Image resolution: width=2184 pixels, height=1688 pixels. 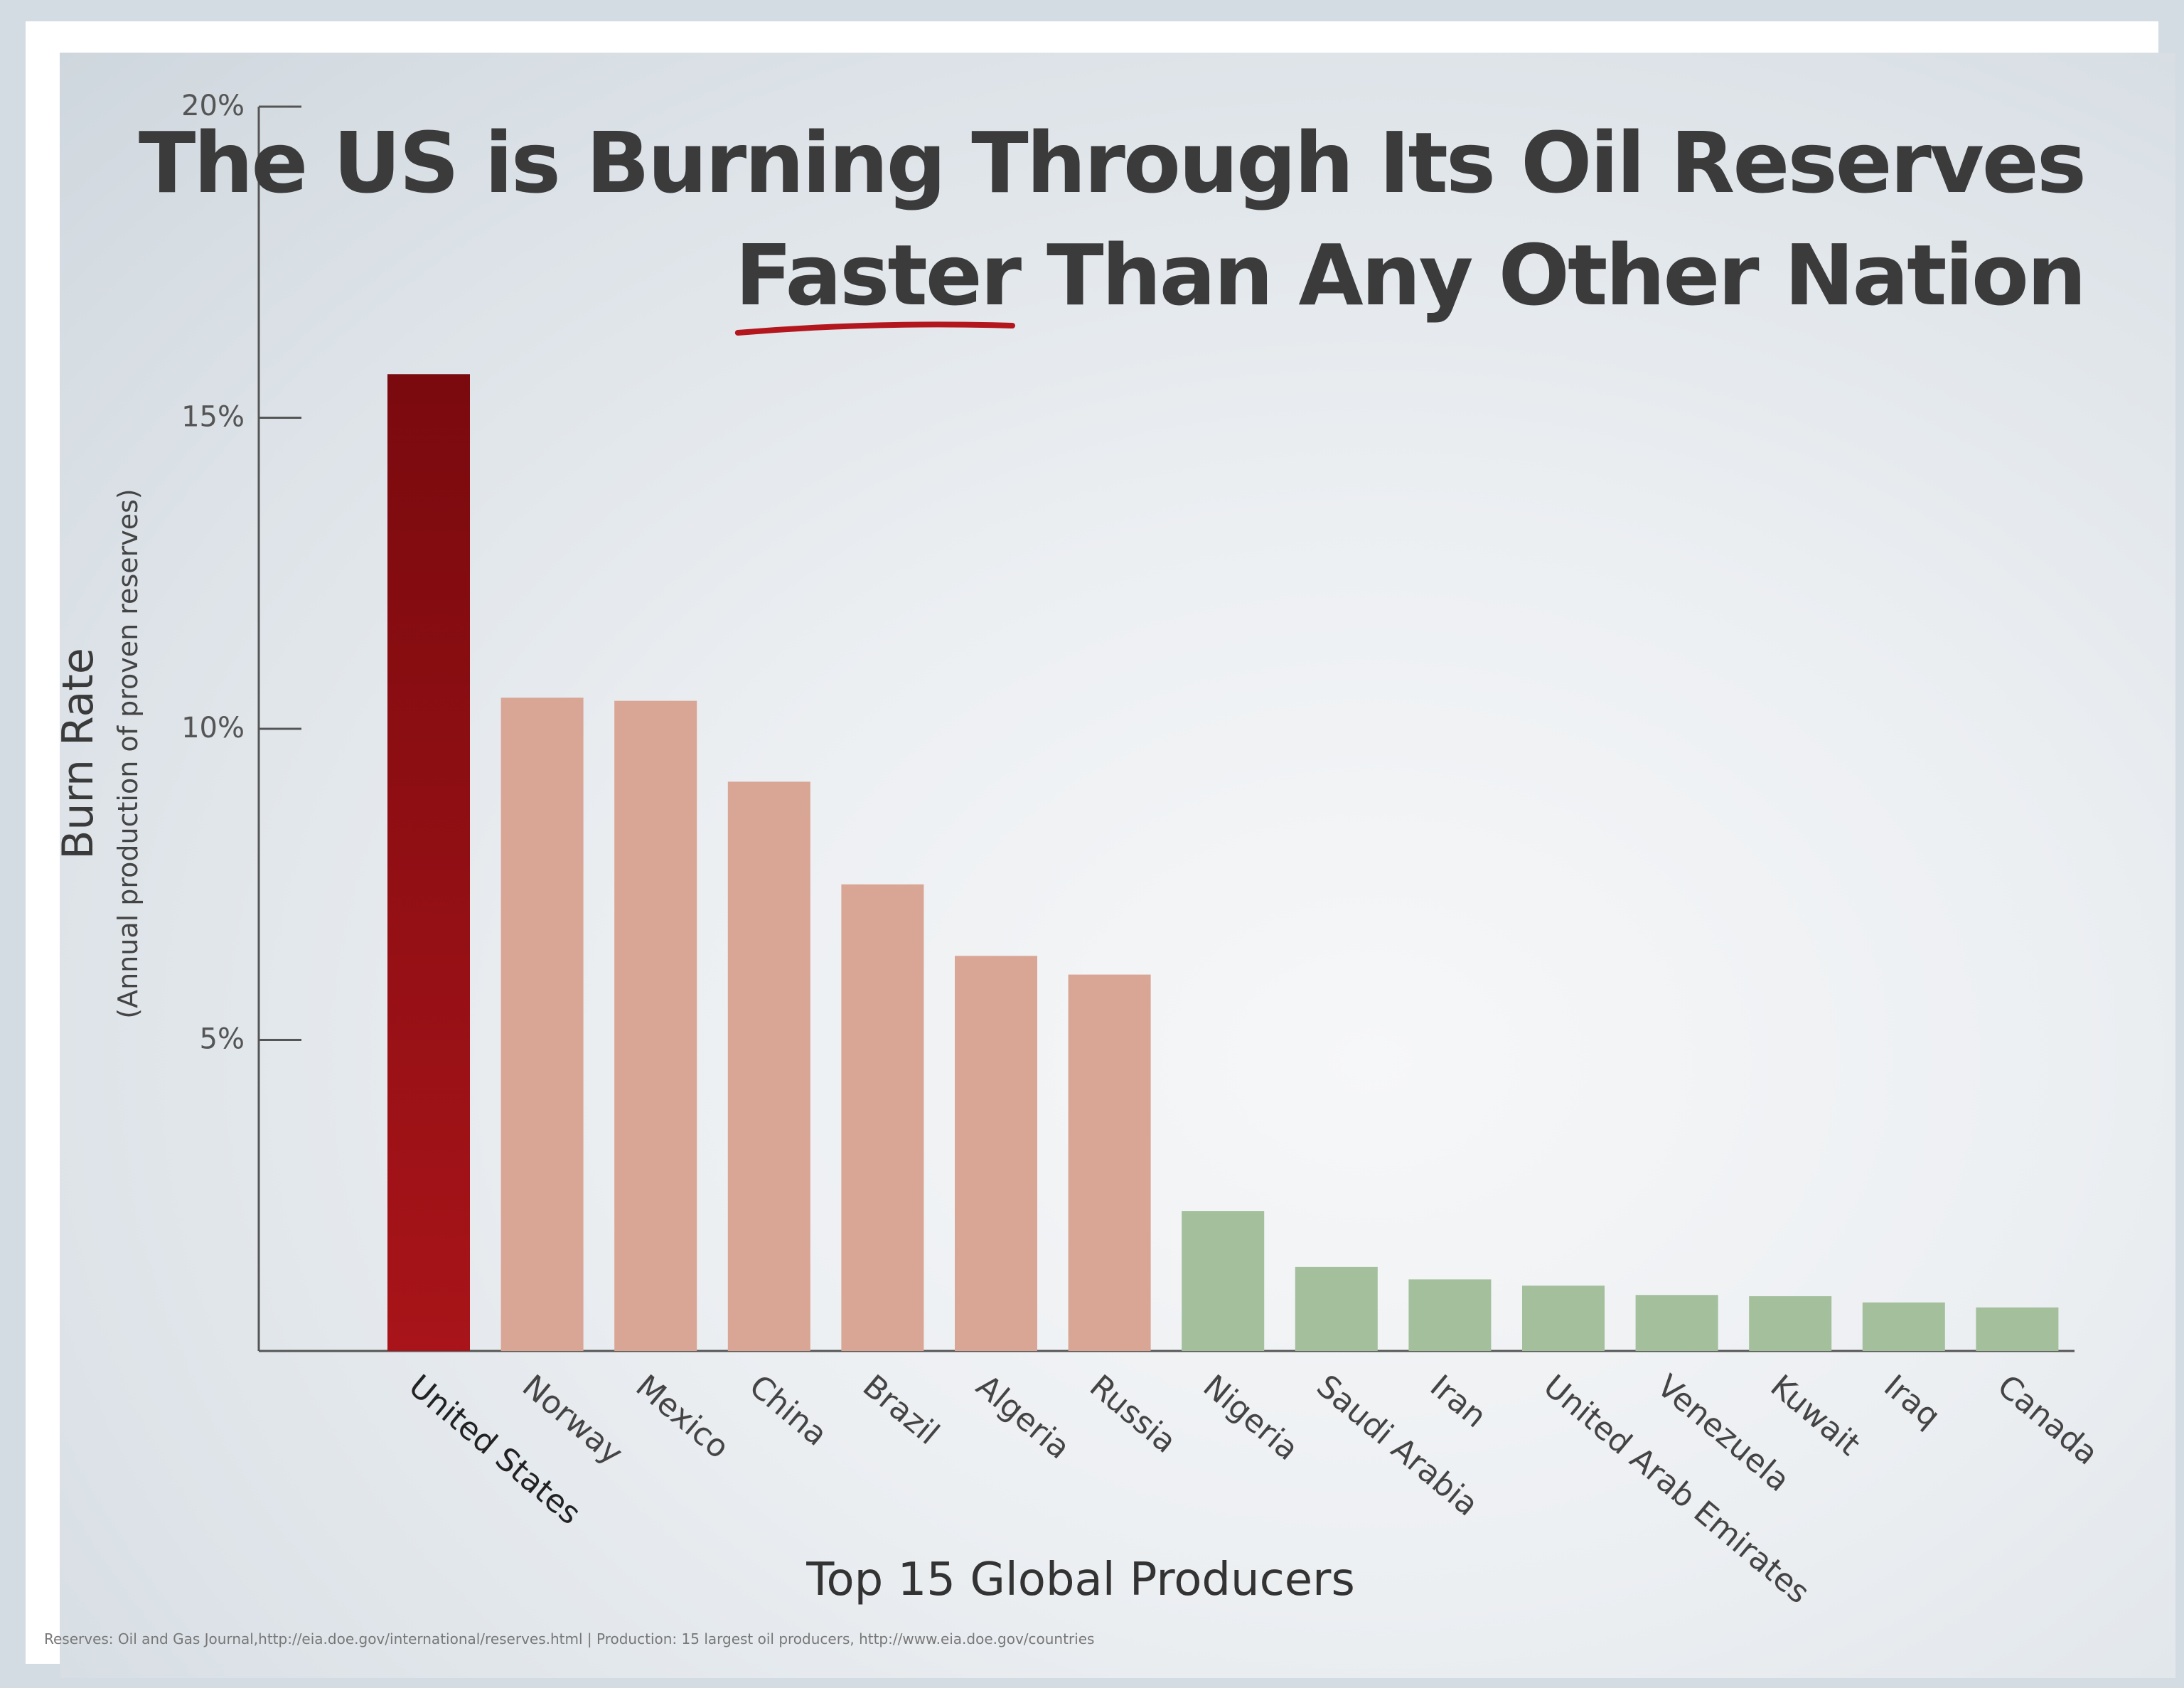 What do you see at coordinates (1080, 1580) in the screenshot?
I see `x-axis-label: Top 15 Global Producers` at bounding box center [1080, 1580].